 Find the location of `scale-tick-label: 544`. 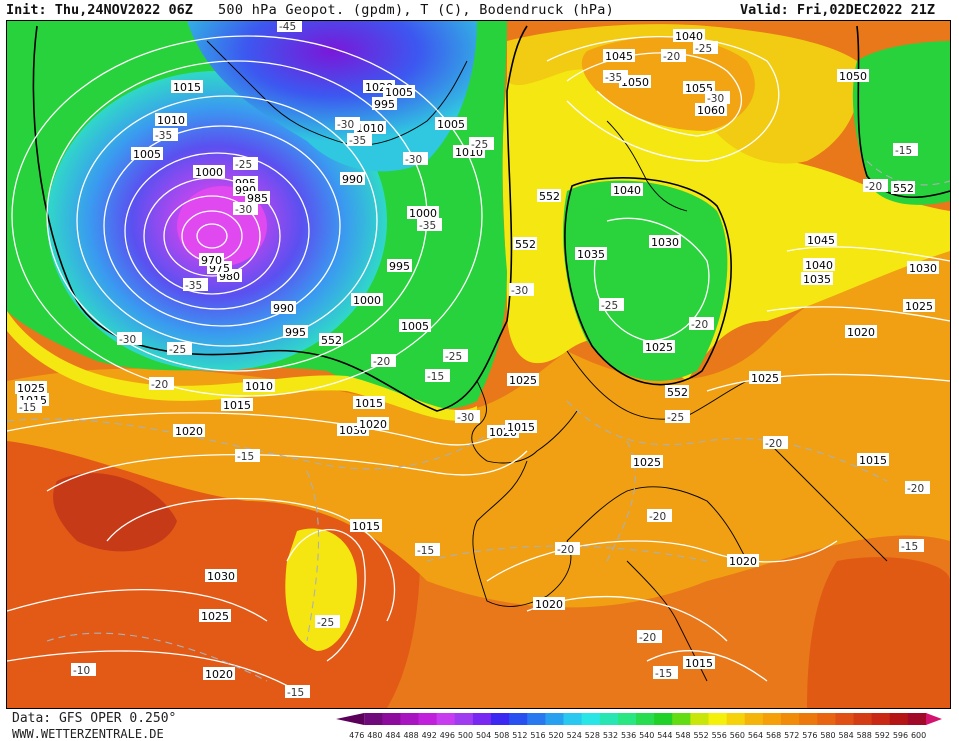

scale-tick-label: 544 is located at coordinates (664, 735).